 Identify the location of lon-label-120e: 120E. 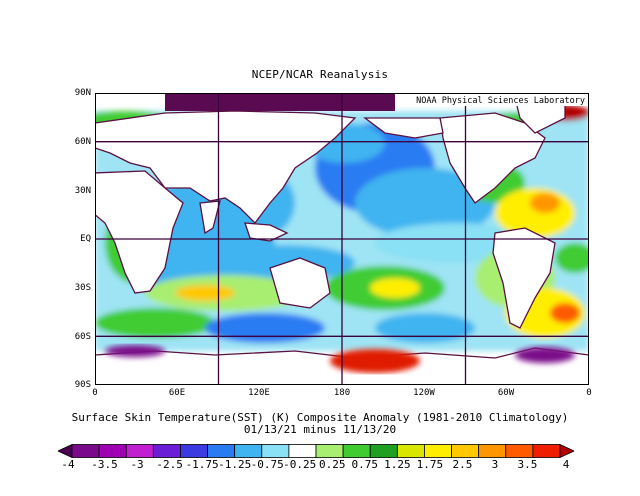
(259, 393).